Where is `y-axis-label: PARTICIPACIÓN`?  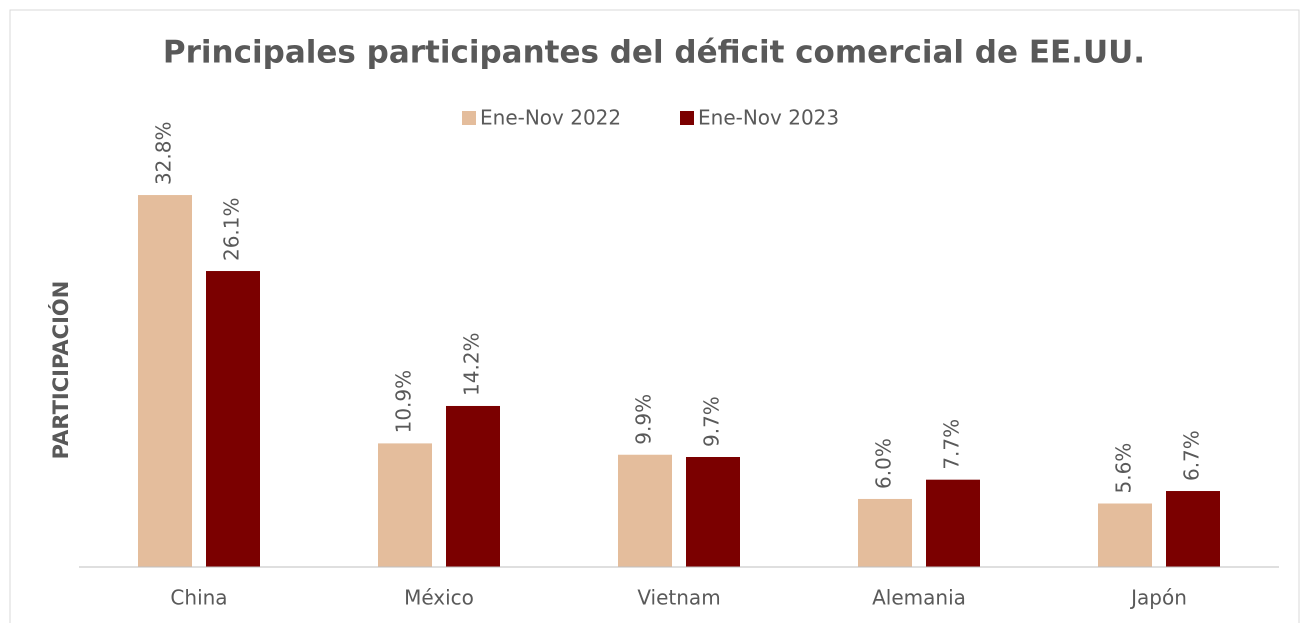 y-axis-label: PARTICIPACIÓN is located at coordinates (60, 370).